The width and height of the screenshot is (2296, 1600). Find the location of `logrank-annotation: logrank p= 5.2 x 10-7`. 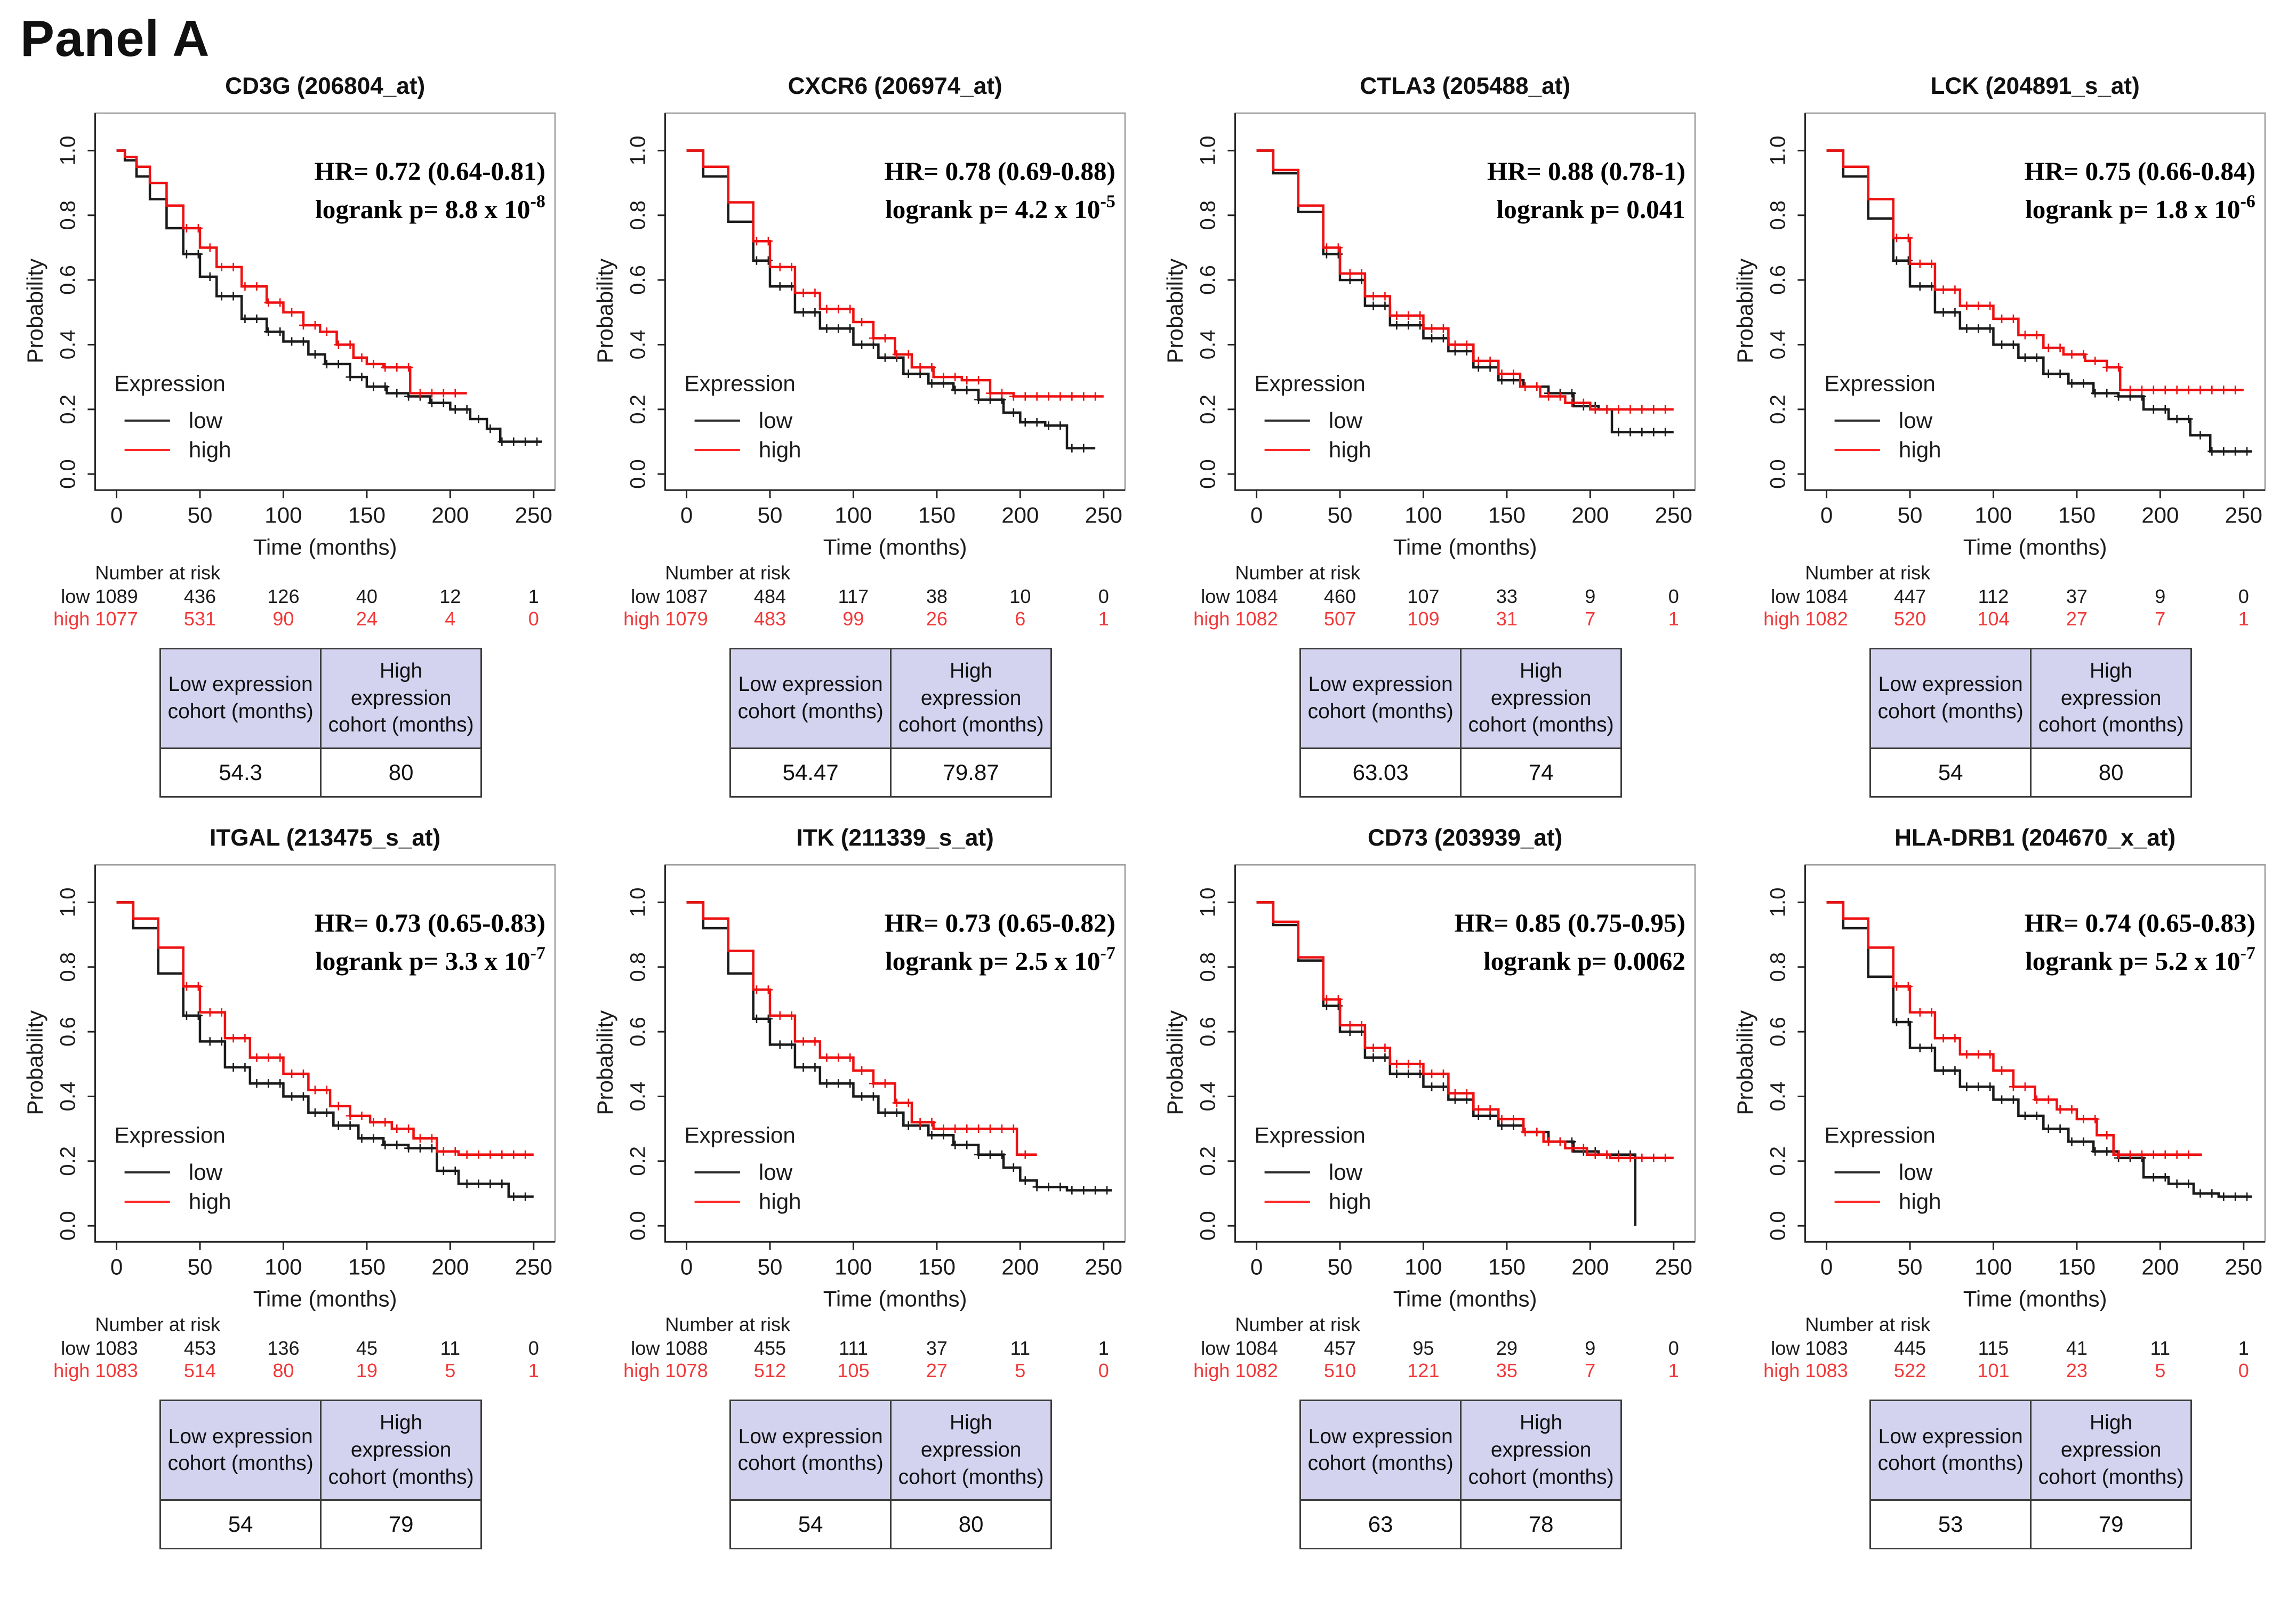

logrank-annotation: logrank p= 5.2 x 10-7 is located at coordinates (2140, 960).